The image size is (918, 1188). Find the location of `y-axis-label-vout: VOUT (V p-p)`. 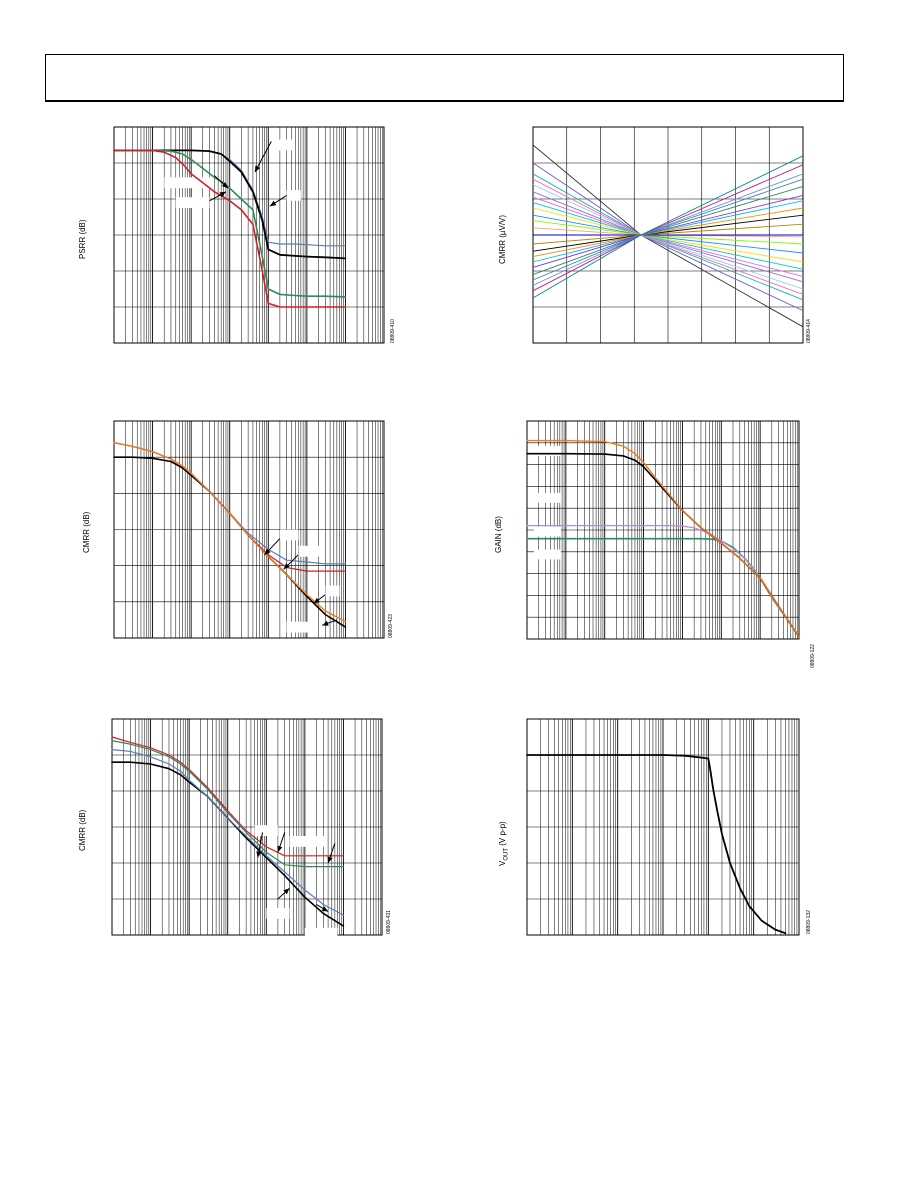

y-axis-label-vout: VOUT (V p-p) is located at coordinates (504, 843).